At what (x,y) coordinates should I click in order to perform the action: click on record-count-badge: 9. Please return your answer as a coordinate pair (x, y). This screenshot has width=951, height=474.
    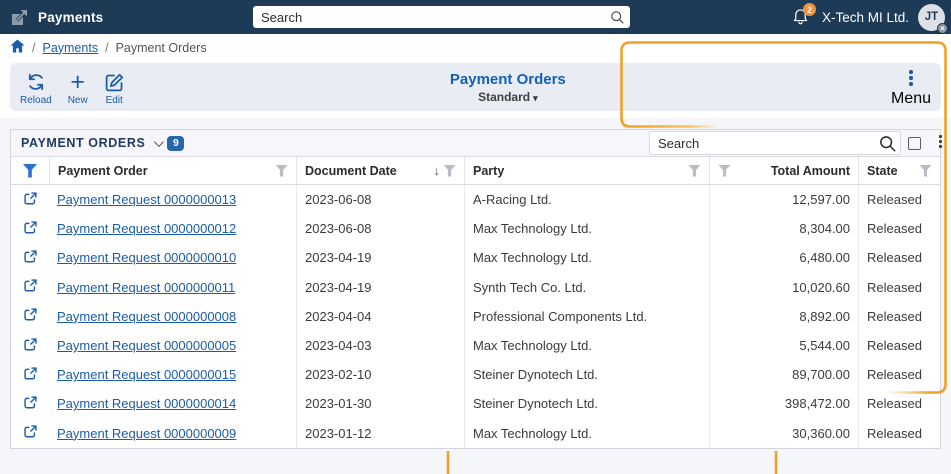
    Looking at the image, I should click on (176, 143).